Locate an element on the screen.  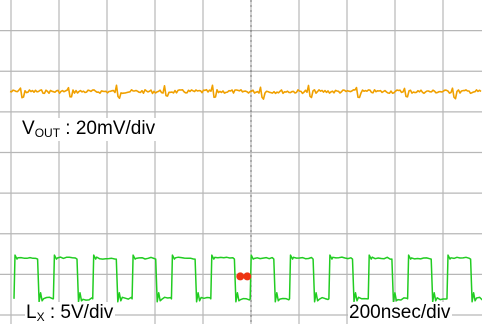
timebase-label: 200nsec/div is located at coordinates (400, 313).